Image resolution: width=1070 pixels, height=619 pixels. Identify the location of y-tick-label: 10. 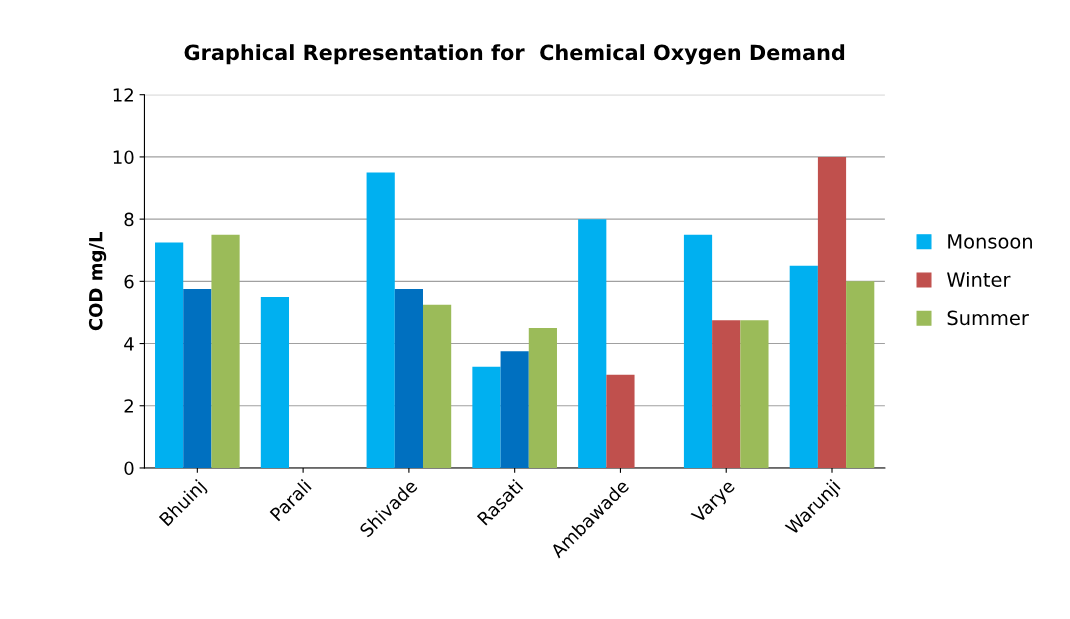
(123, 157).